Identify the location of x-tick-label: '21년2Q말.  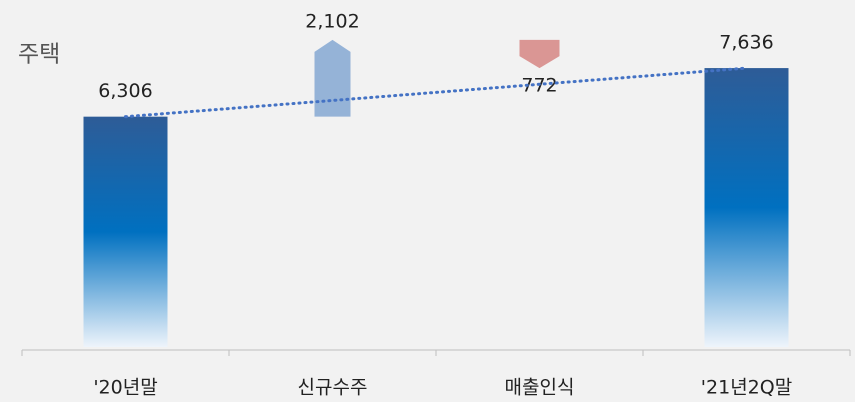
(746, 388).